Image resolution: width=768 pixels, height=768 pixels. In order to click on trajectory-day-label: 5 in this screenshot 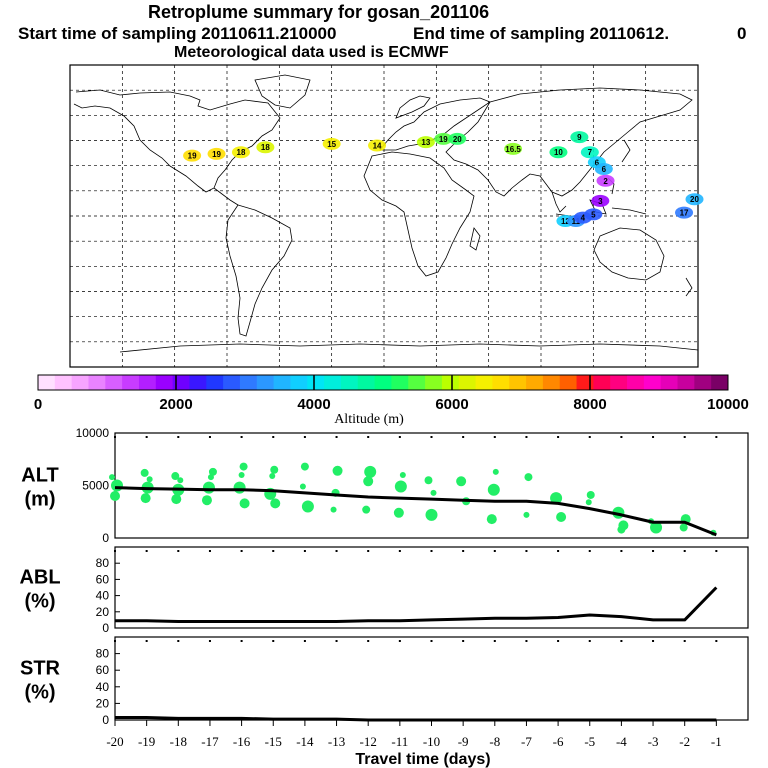, I will do `click(593, 214)`.